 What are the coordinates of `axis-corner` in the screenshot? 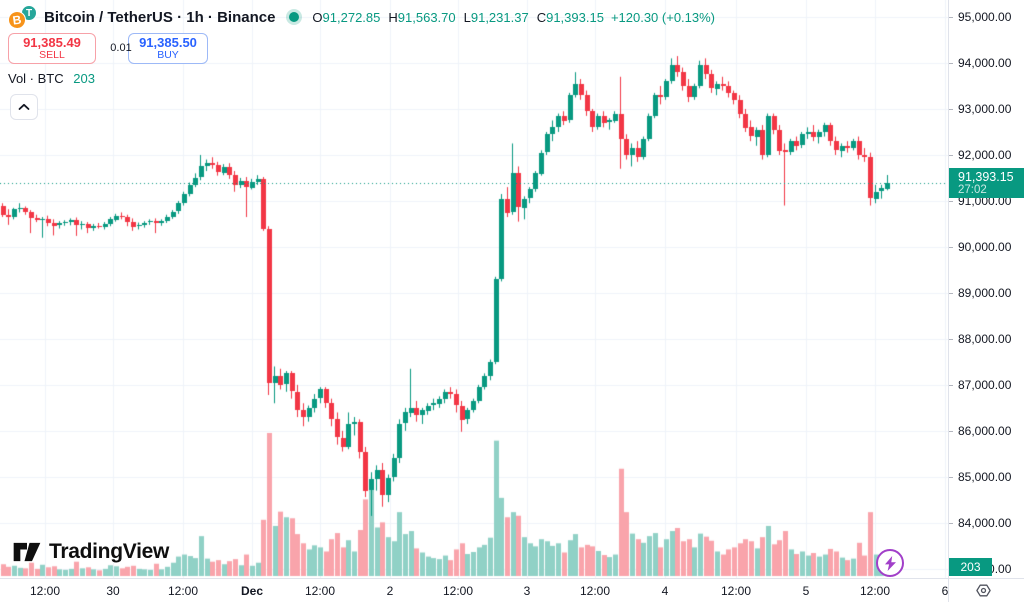 It's located at (986, 590).